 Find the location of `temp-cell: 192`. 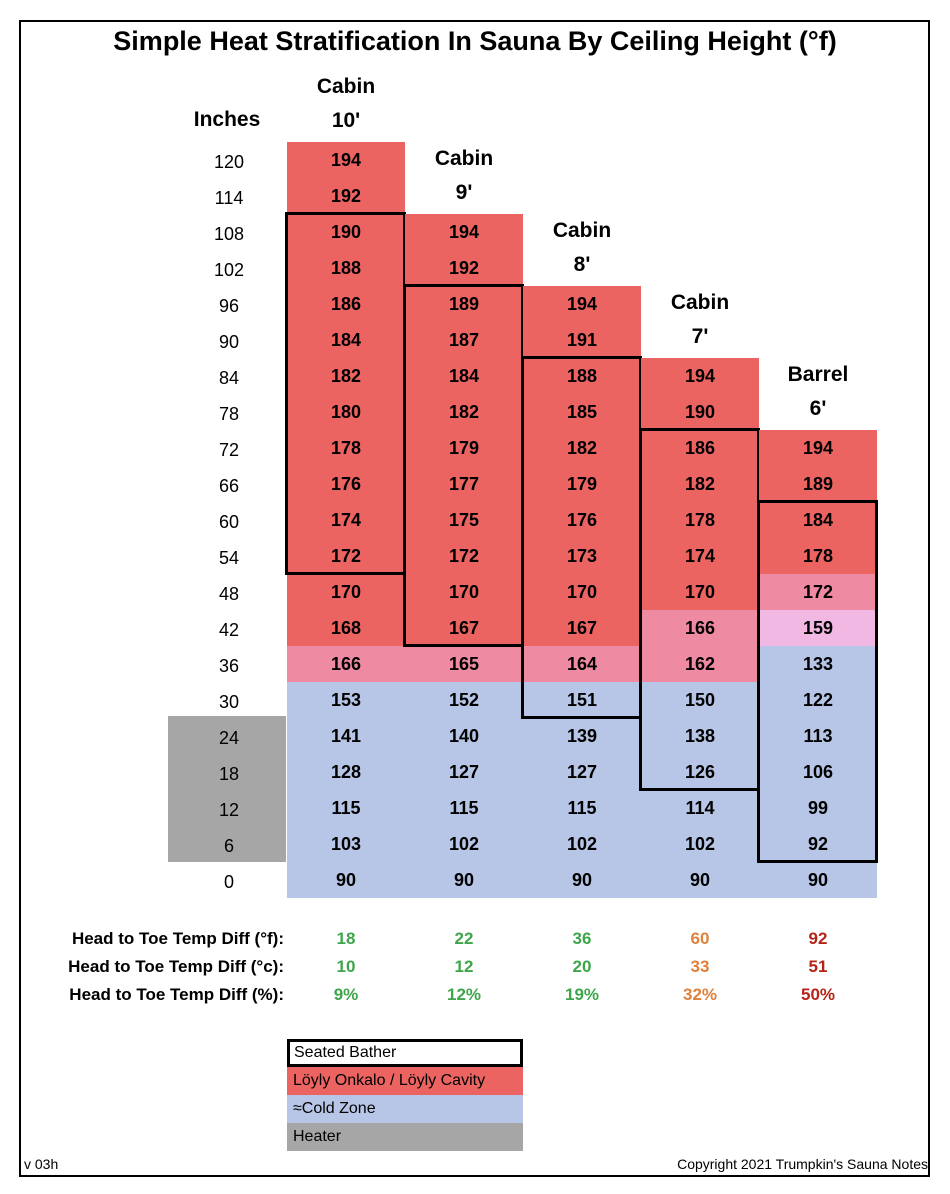

temp-cell: 192 is located at coordinates (464, 268).